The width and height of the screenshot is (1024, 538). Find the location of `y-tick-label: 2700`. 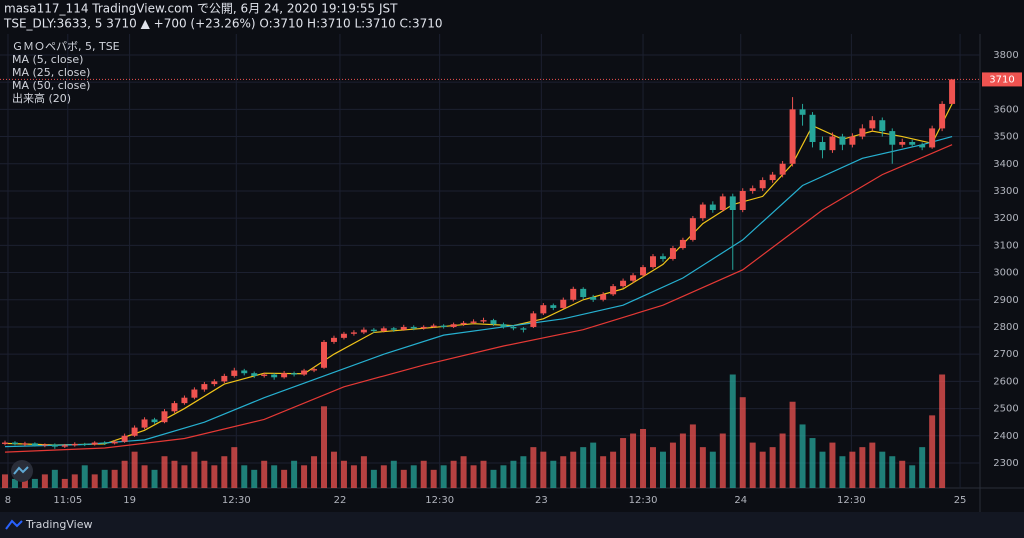

y-tick-label: 2700 is located at coordinates (1005, 354).